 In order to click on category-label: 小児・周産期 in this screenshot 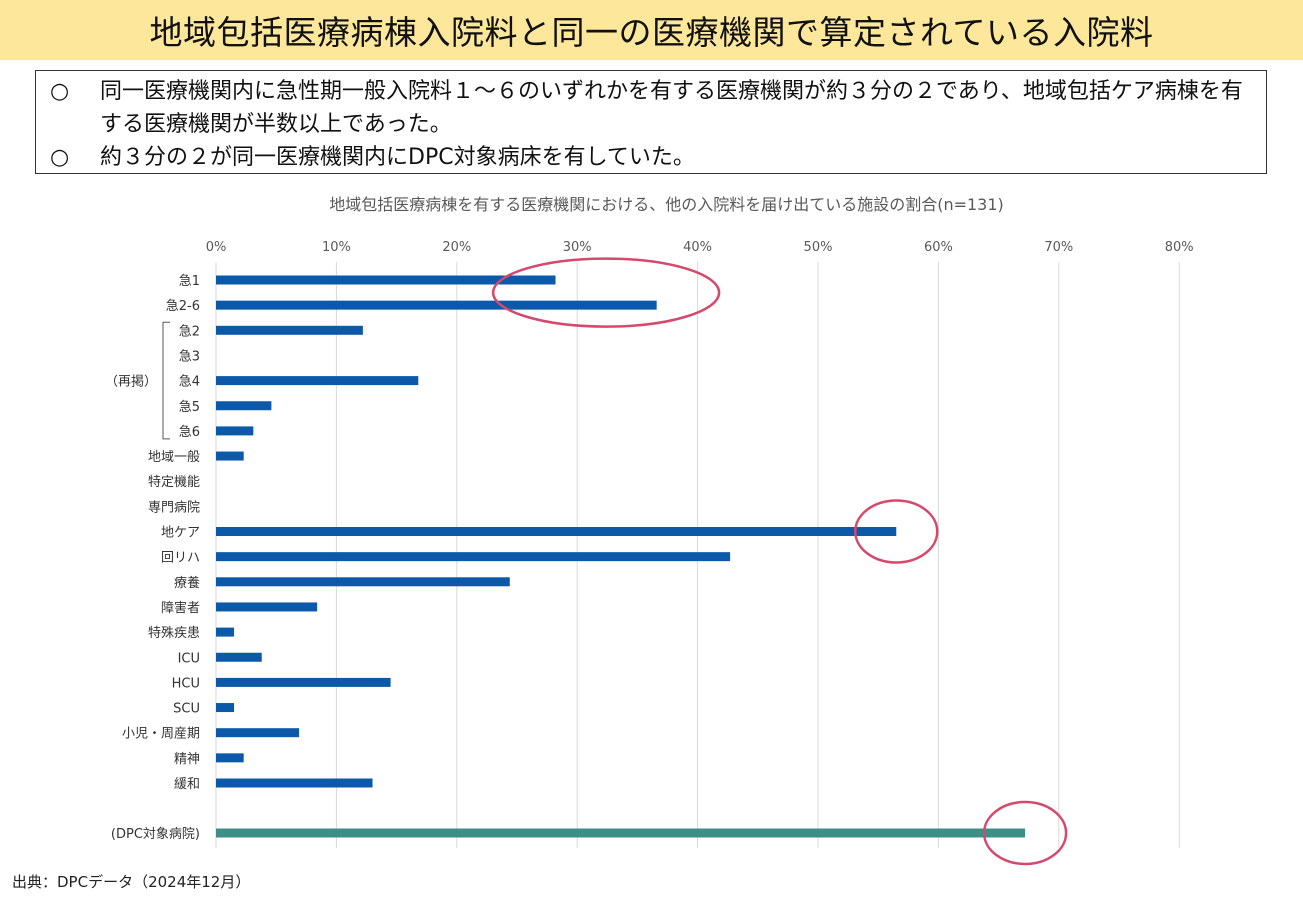, I will do `click(161, 734)`.